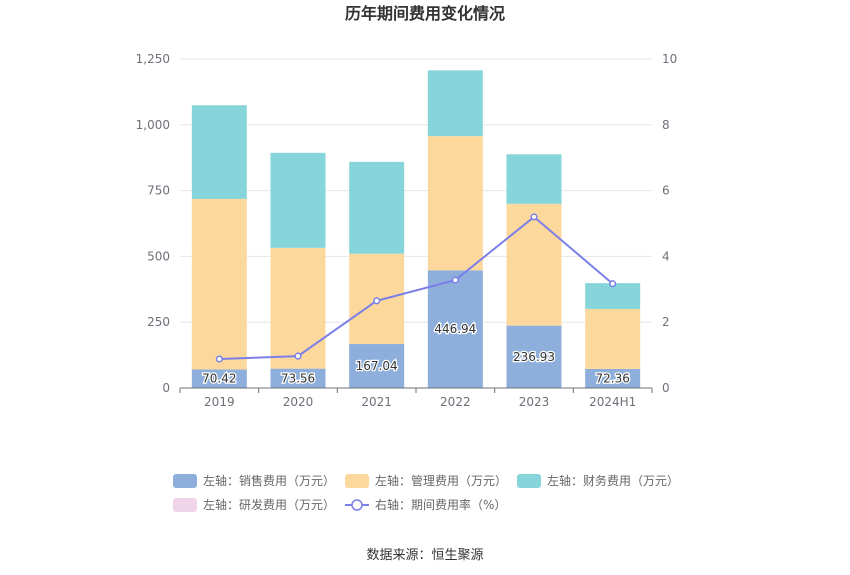 The width and height of the screenshot is (850, 575). Describe the element at coordinates (166, 388) in the screenshot. I see `y-left-tick-label: 0` at that location.